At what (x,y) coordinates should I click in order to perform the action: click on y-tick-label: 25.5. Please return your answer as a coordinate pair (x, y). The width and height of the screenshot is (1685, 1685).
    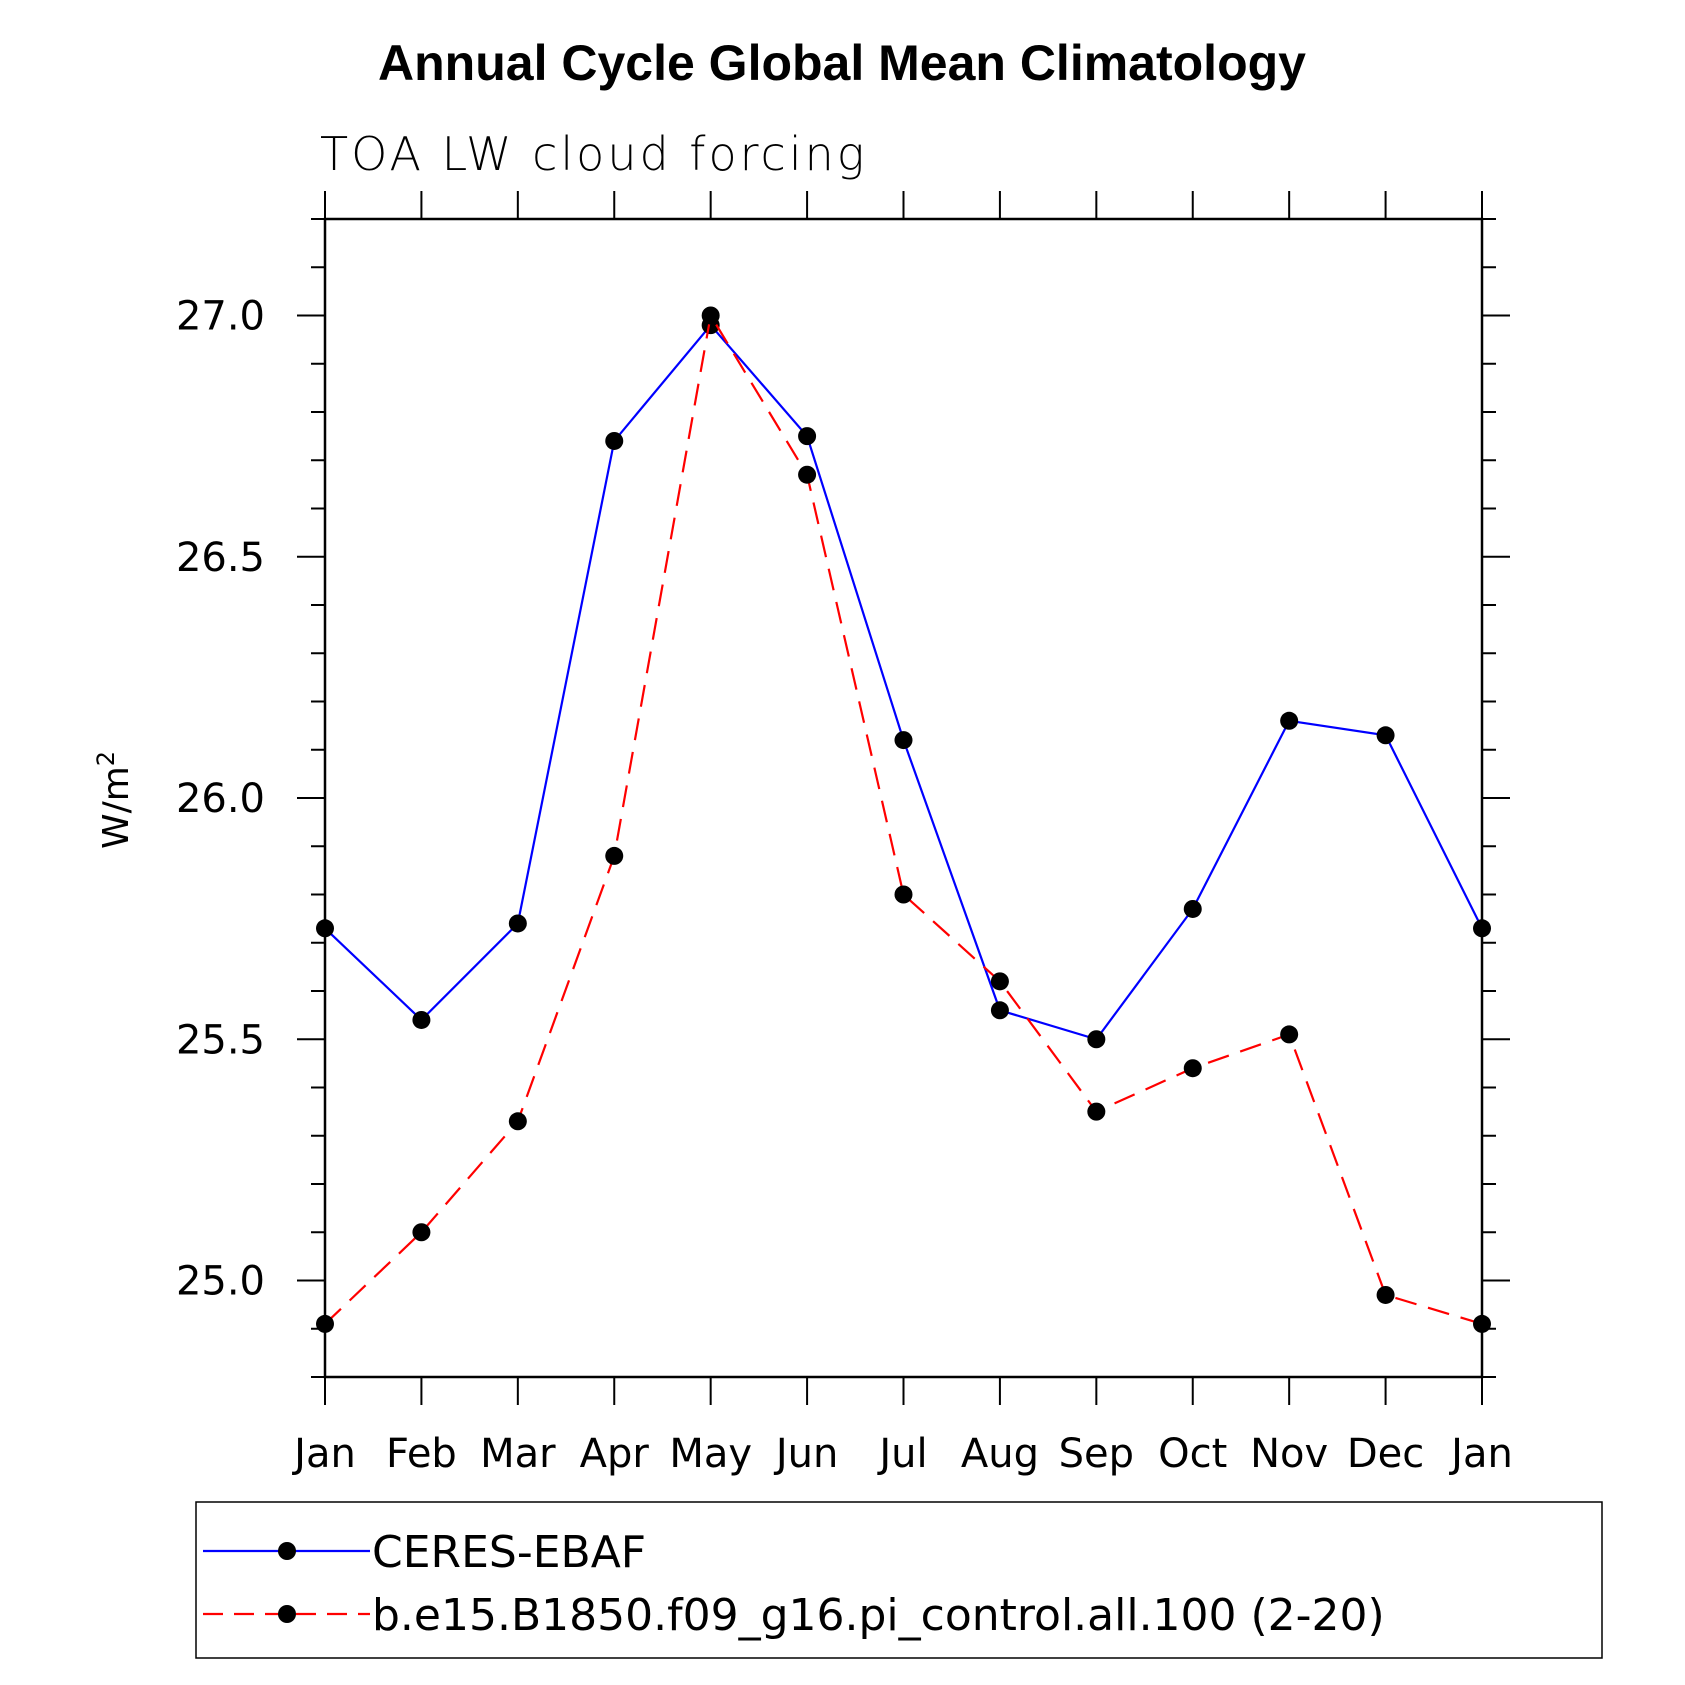
    Looking at the image, I should click on (220, 1040).